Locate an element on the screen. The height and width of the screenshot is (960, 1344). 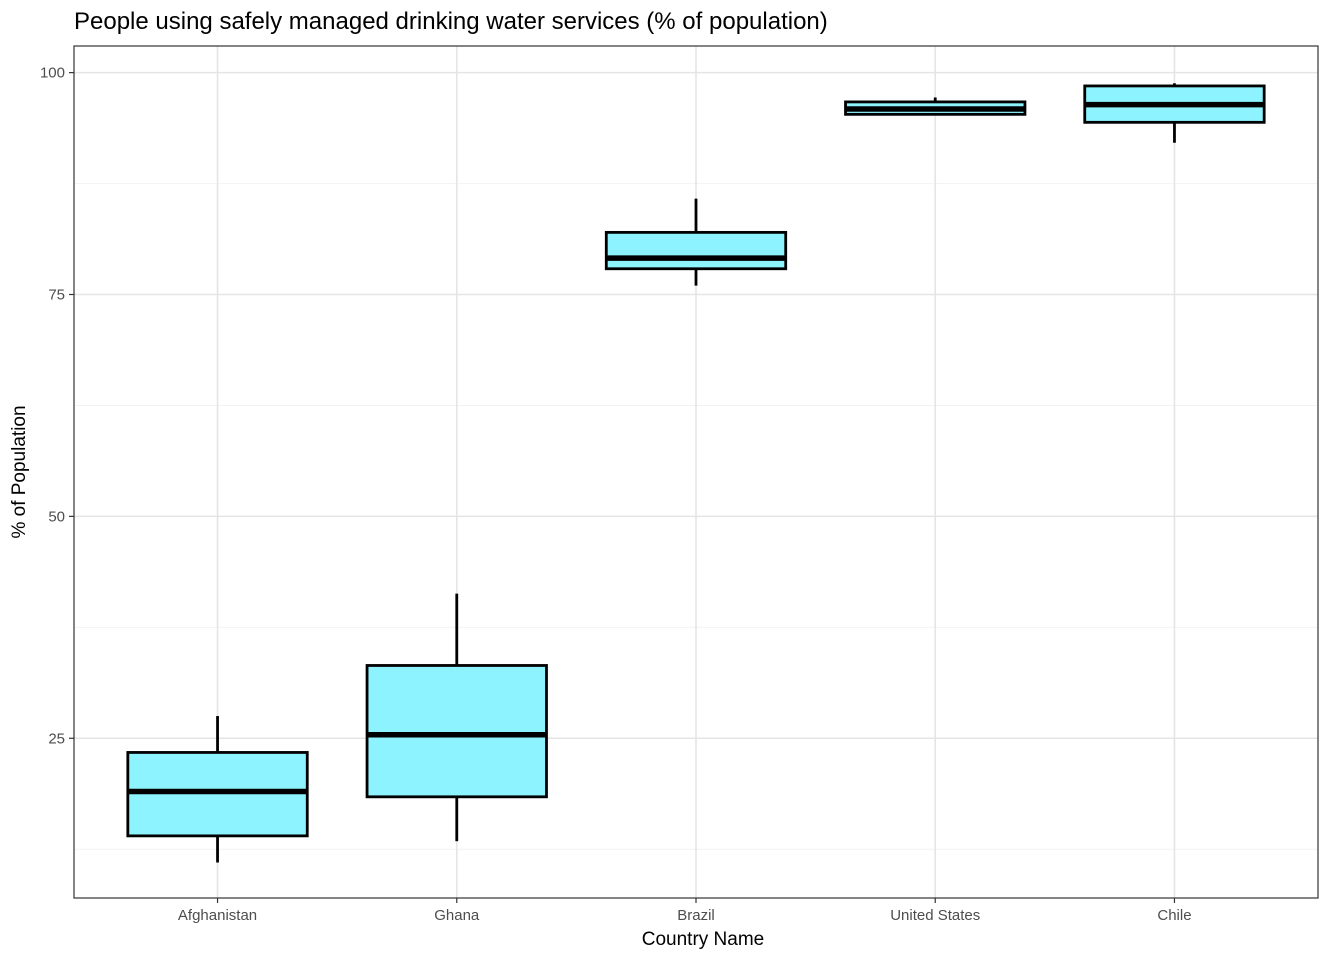
y-tick-label: 100 is located at coordinates (52, 73).